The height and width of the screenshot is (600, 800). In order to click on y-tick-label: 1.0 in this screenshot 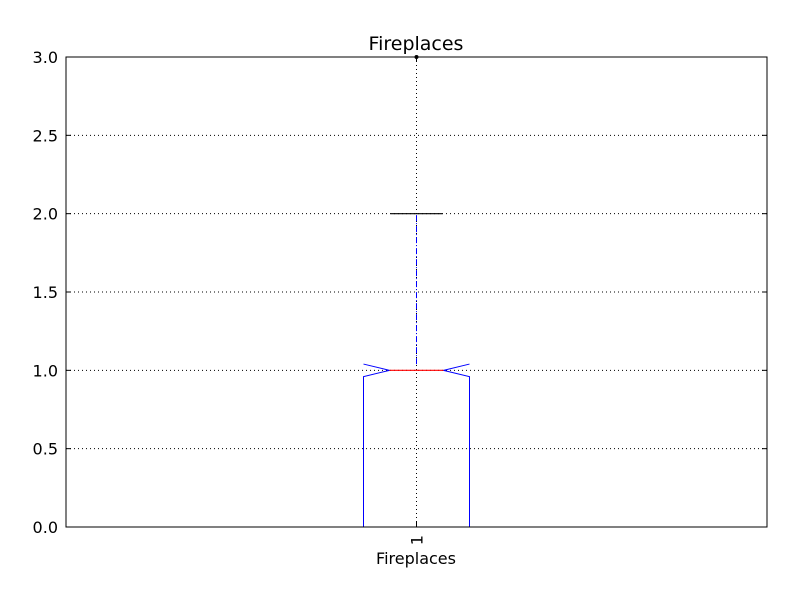, I will do `click(45, 370)`.